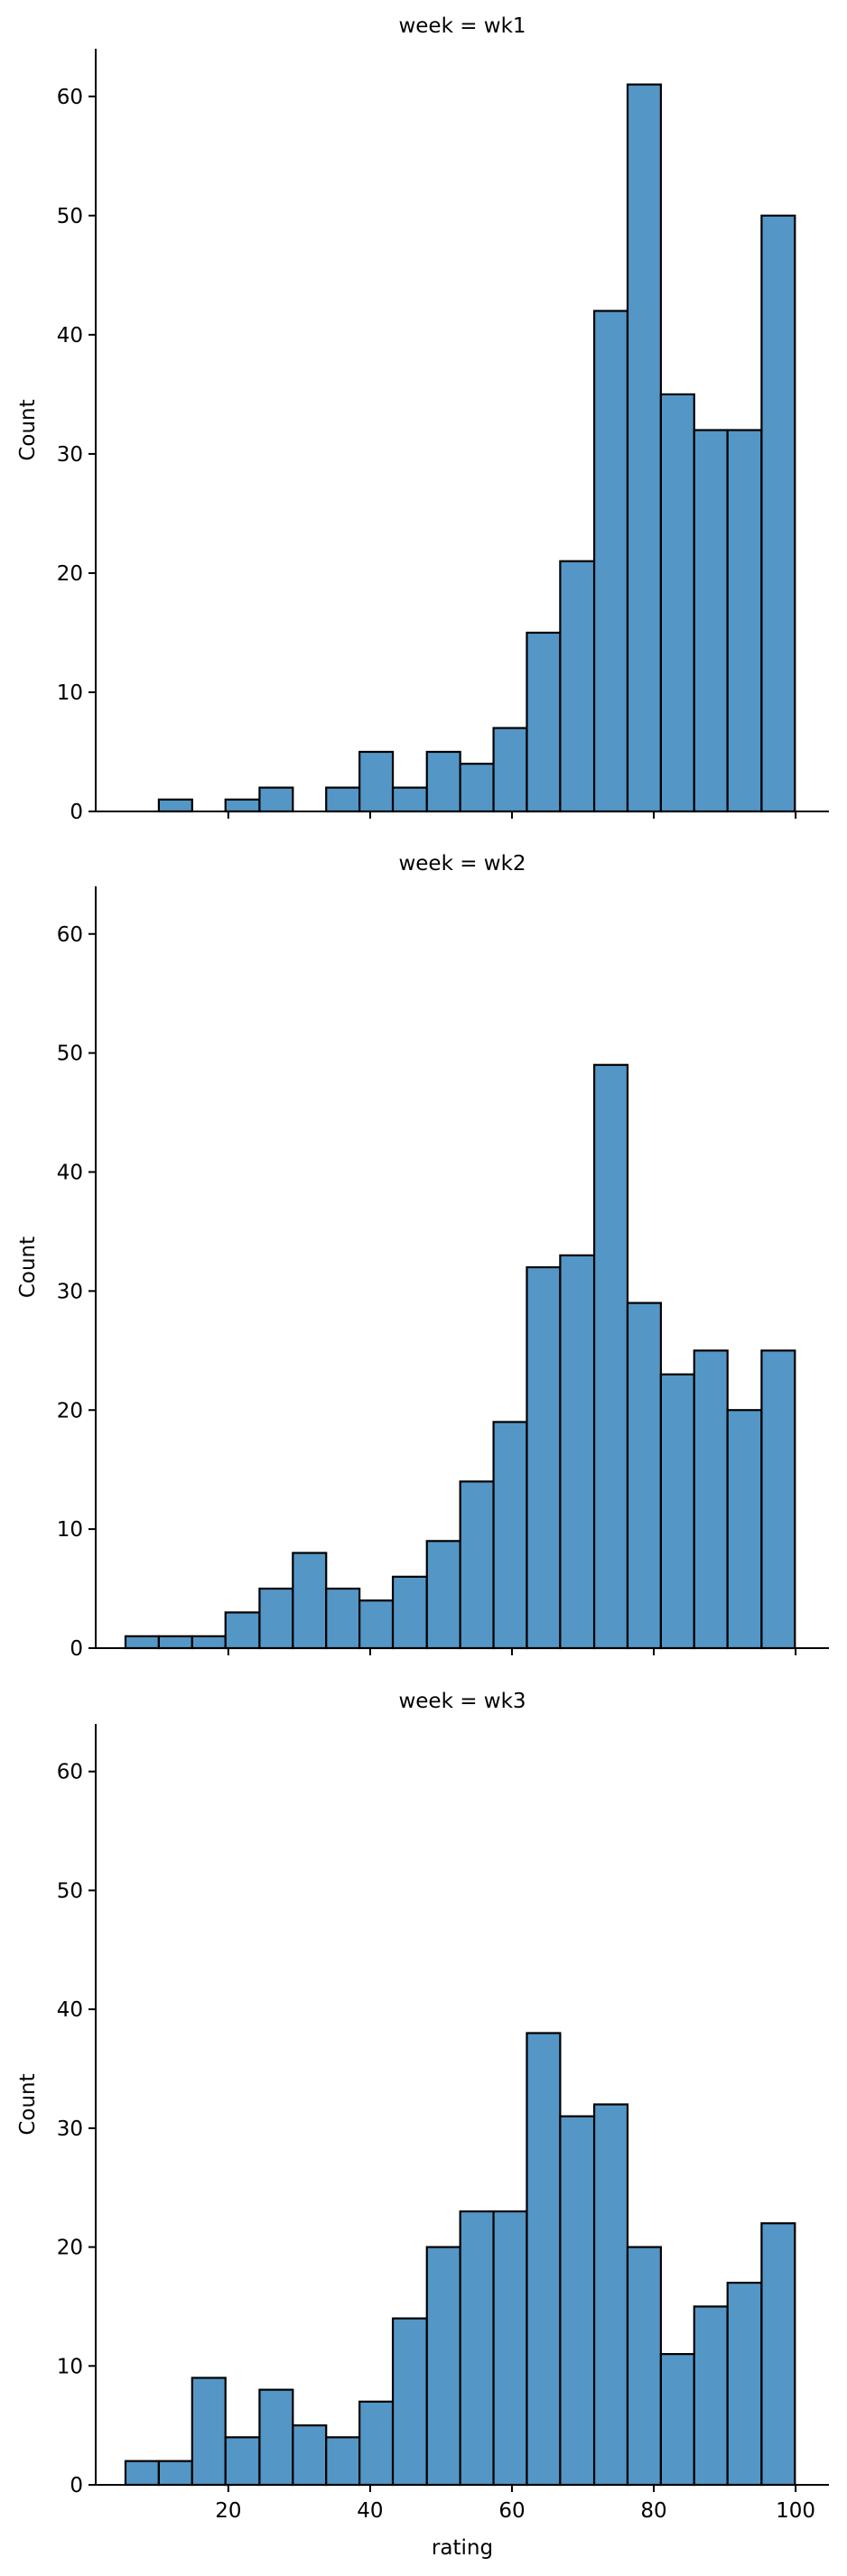  Describe the element at coordinates (462, 1701) in the screenshot. I see `facet-title: week = wk3` at that location.